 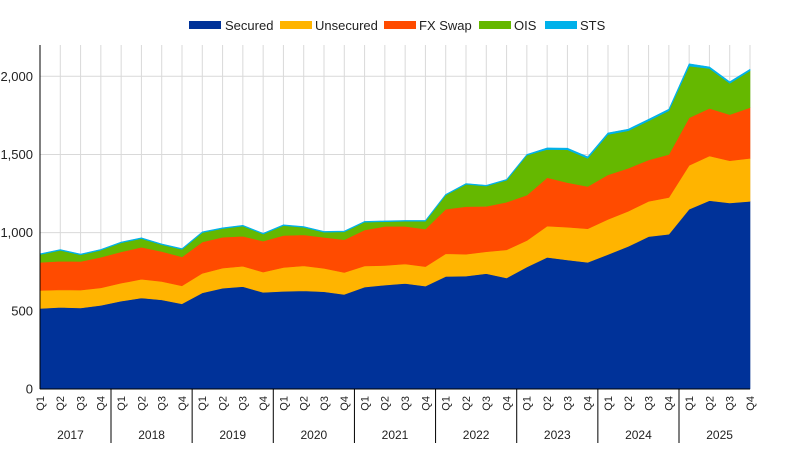 What do you see at coordinates (593, 25) in the screenshot?
I see `legend-label-sts: STS` at bounding box center [593, 25].